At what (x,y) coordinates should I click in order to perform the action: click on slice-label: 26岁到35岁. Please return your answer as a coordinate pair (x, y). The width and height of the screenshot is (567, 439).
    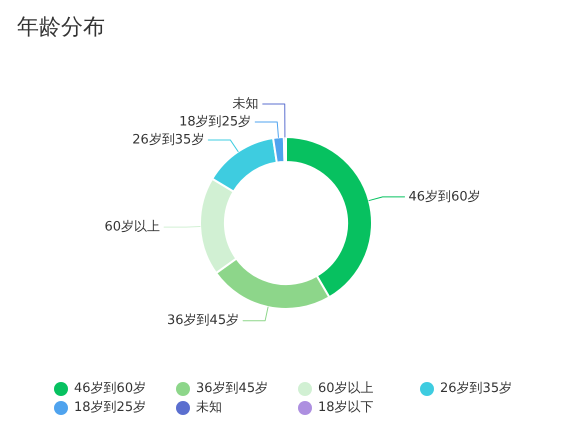
    Looking at the image, I should click on (168, 140).